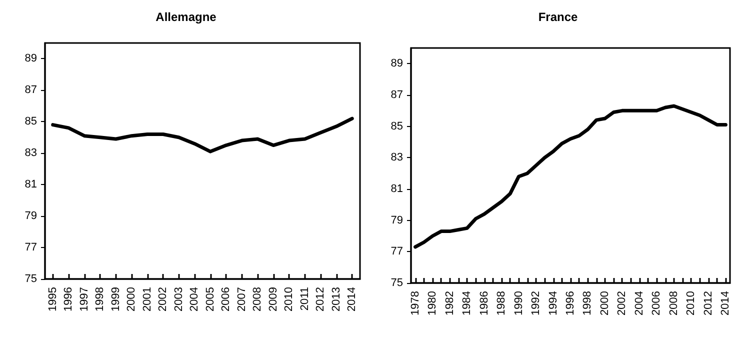  What do you see at coordinates (147, 299) in the screenshot?
I see `x-tick-label: 2001` at bounding box center [147, 299].